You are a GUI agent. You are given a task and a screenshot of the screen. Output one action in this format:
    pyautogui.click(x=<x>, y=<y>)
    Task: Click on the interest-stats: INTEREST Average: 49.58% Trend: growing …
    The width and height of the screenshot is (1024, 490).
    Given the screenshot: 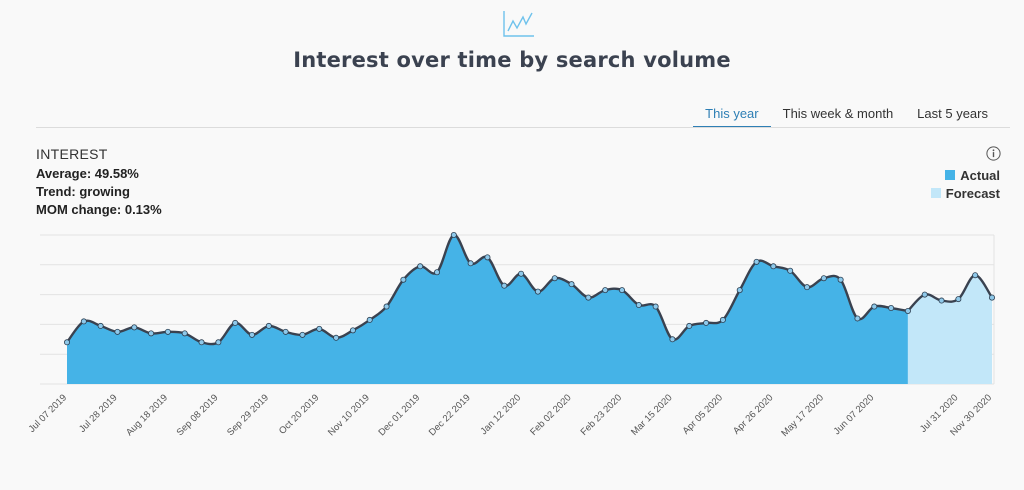 What is the action you would take?
    pyautogui.click(x=99, y=182)
    